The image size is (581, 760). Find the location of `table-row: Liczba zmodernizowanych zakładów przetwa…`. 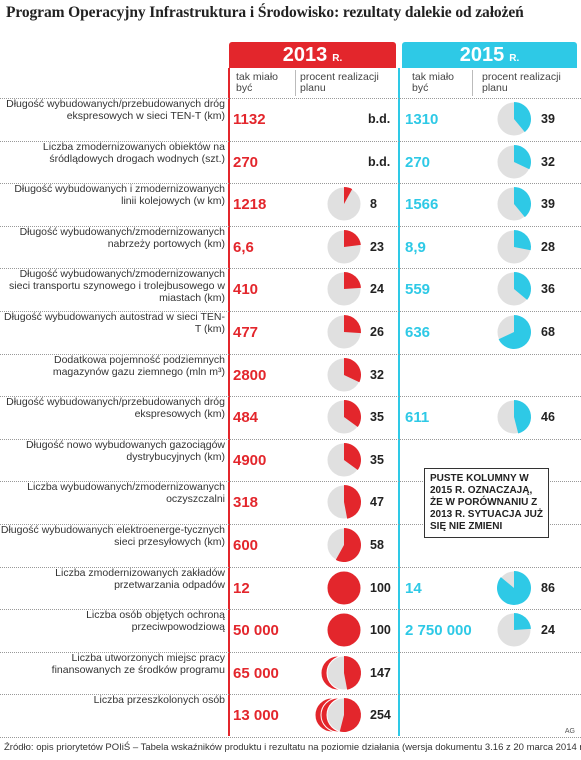

table-row: Liczba zmodernizowanych zakładów przetwa… is located at coordinates (290, 588).